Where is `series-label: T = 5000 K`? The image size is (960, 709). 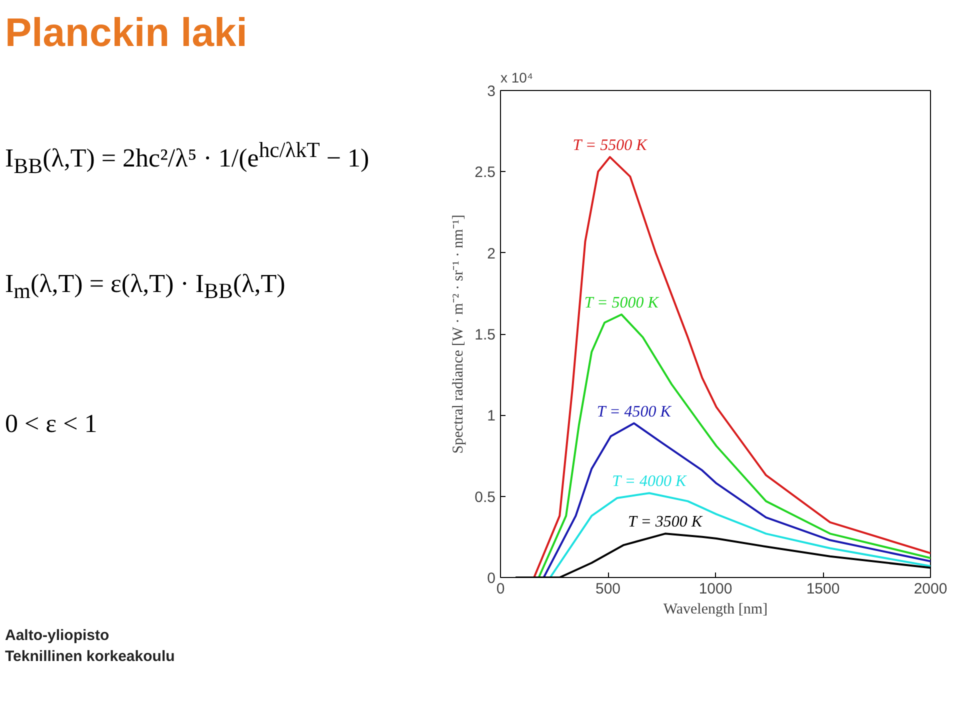
series-label: T = 5000 K is located at coordinates (622, 303).